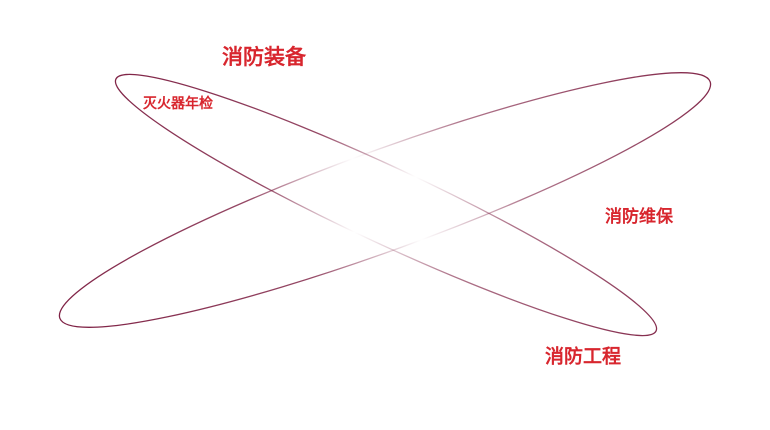 Image resolution: width=770 pixels, height=430 pixels. Describe the element at coordinates (639, 216) in the screenshot. I see `label: 消防维保` at that location.